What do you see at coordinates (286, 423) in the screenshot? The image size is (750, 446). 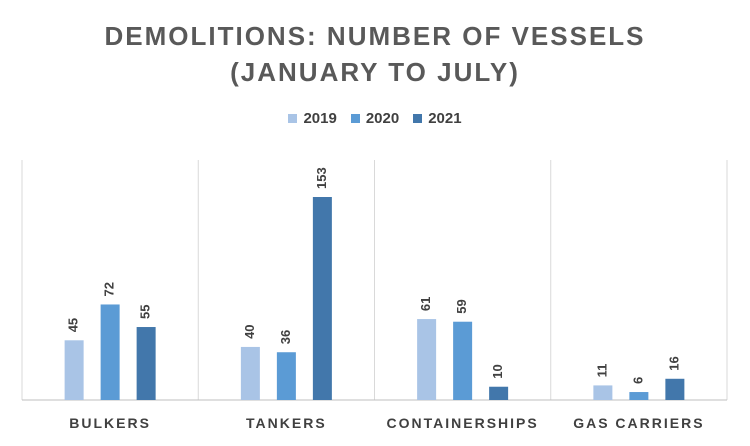 I see `category-label: TANKERS` at bounding box center [286, 423].